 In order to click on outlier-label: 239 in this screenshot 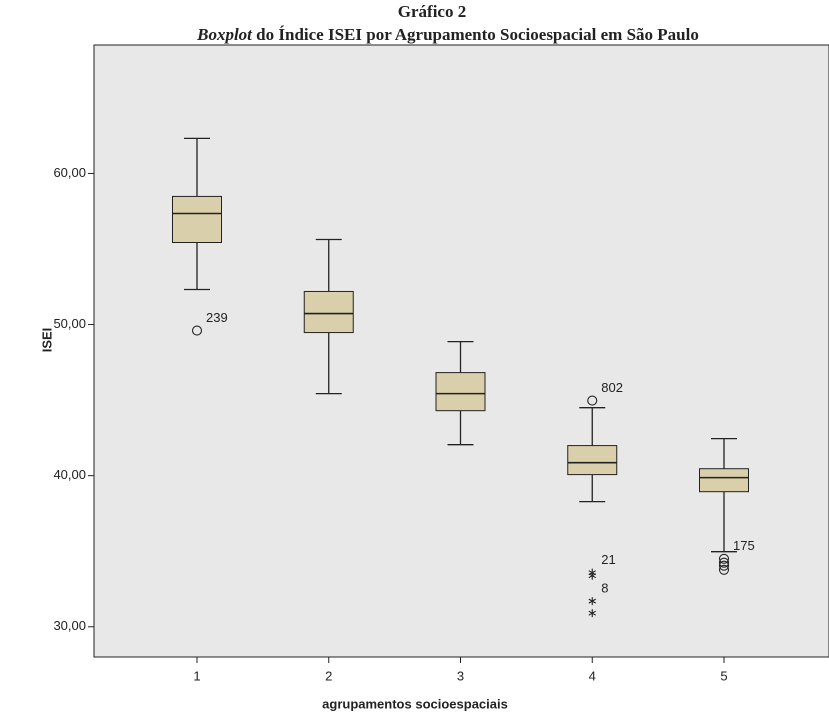, I will do `click(217, 317)`.